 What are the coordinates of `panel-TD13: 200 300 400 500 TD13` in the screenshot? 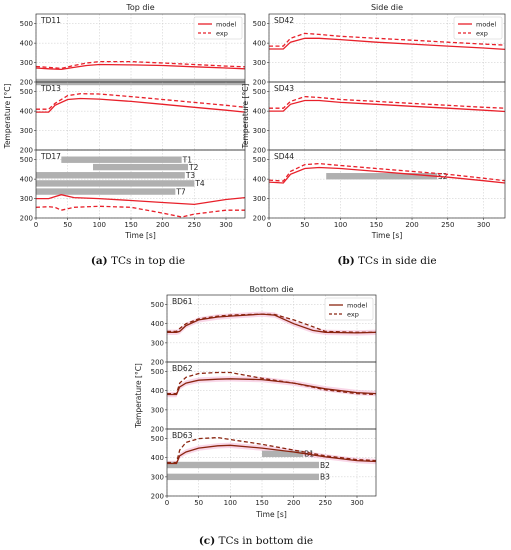 It's located at (133, 118).